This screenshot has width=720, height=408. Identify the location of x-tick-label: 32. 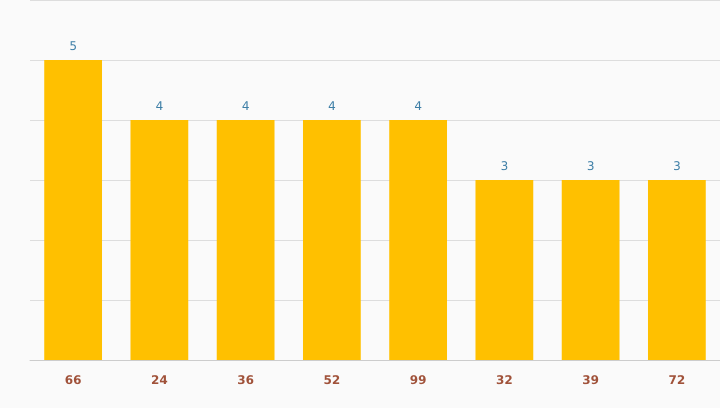
(504, 380).